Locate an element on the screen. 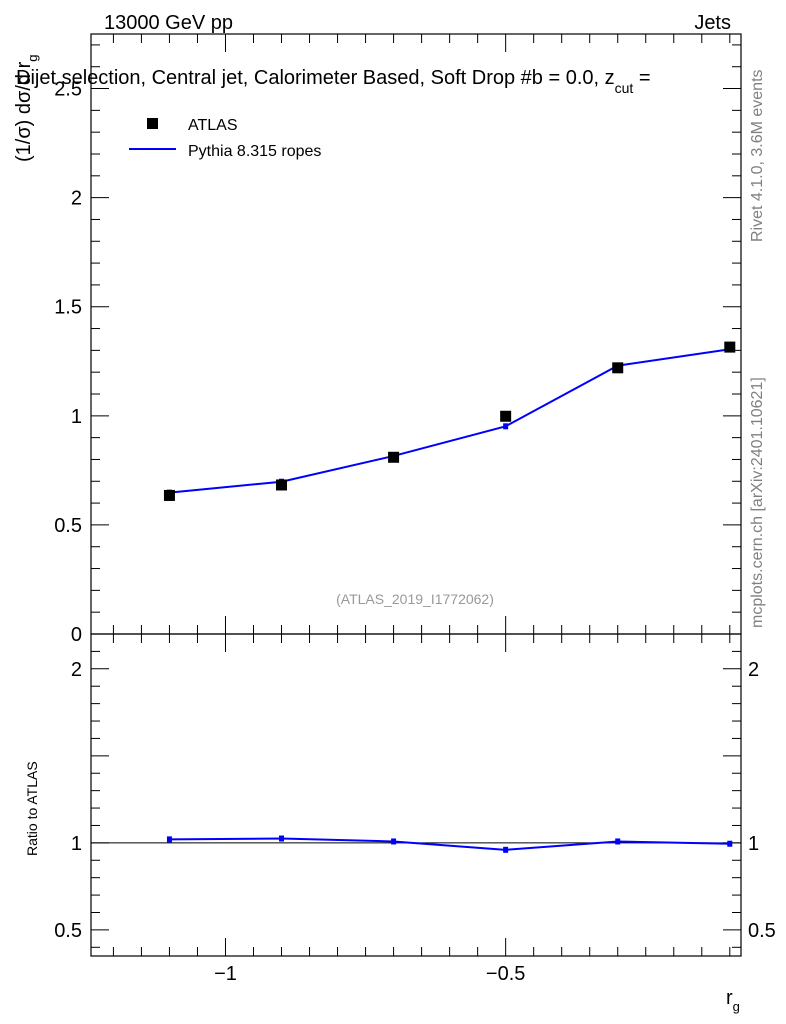 The image size is (786, 1024). ratio-plot-data is located at coordinates (416, 844).